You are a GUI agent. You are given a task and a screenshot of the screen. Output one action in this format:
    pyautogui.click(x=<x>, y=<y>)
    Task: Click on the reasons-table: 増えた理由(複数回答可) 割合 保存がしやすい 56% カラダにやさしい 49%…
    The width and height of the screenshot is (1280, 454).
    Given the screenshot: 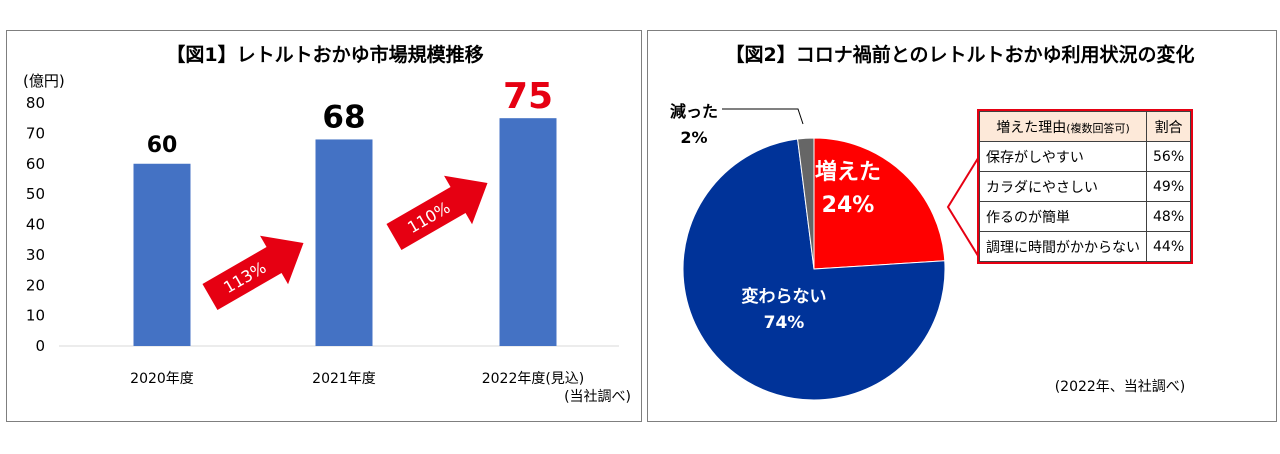 What is the action you would take?
    pyautogui.click(x=1085, y=186)
    